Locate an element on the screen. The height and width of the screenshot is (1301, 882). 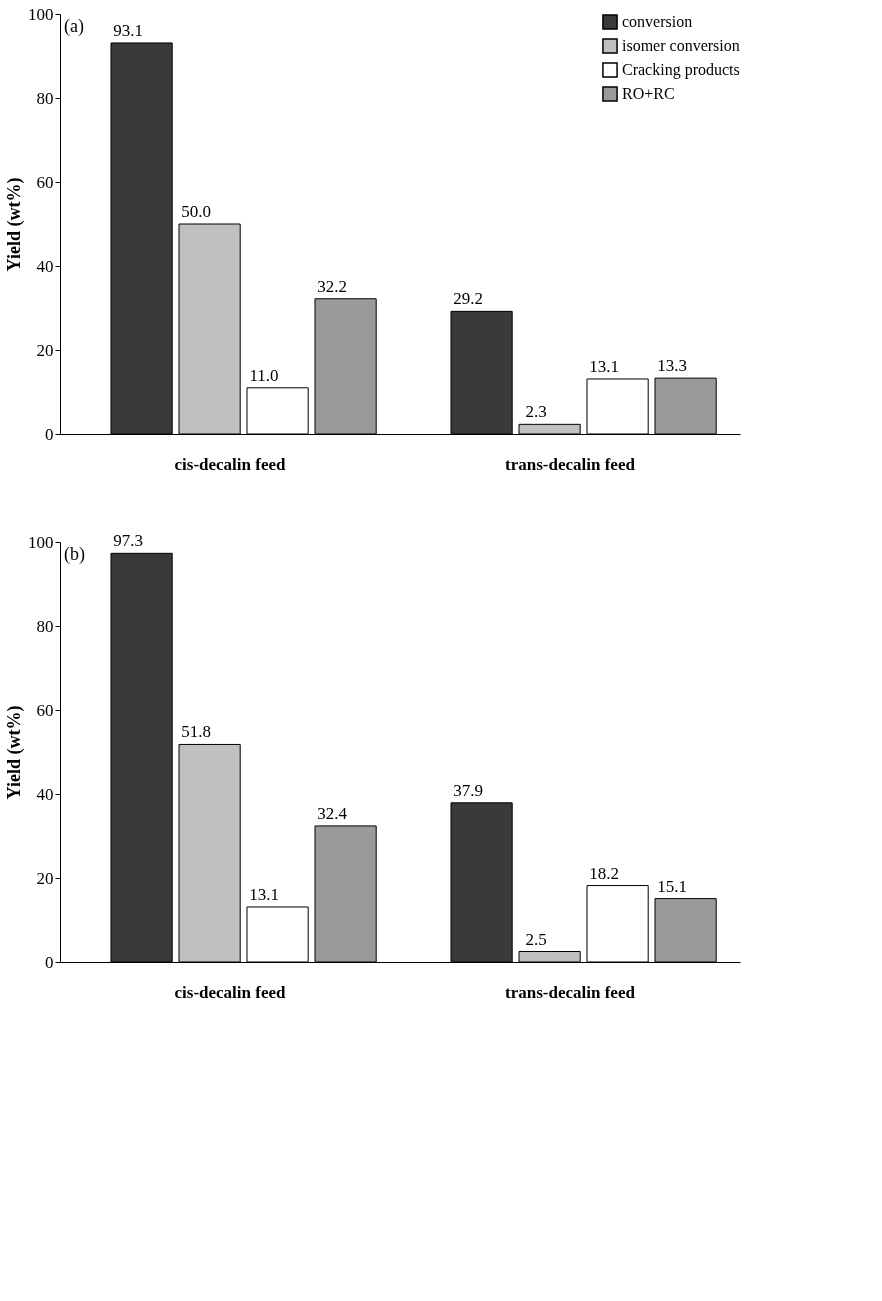
legend-label: isomer conversion is located at coordinates (681, 45).